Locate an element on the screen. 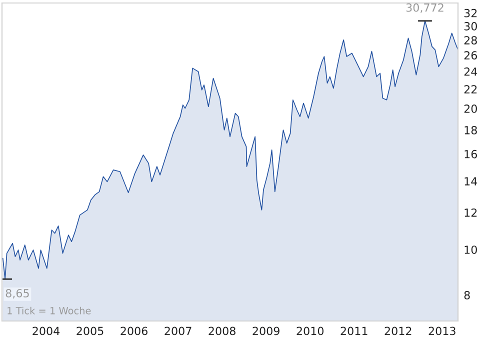  x-tick-label: 2005 is located at coordinates (90, 331).